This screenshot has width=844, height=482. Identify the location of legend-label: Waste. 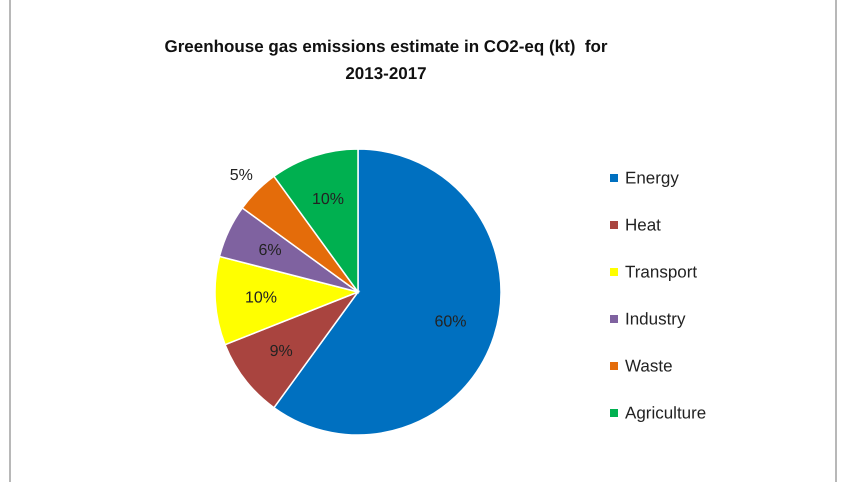
(649, 366).